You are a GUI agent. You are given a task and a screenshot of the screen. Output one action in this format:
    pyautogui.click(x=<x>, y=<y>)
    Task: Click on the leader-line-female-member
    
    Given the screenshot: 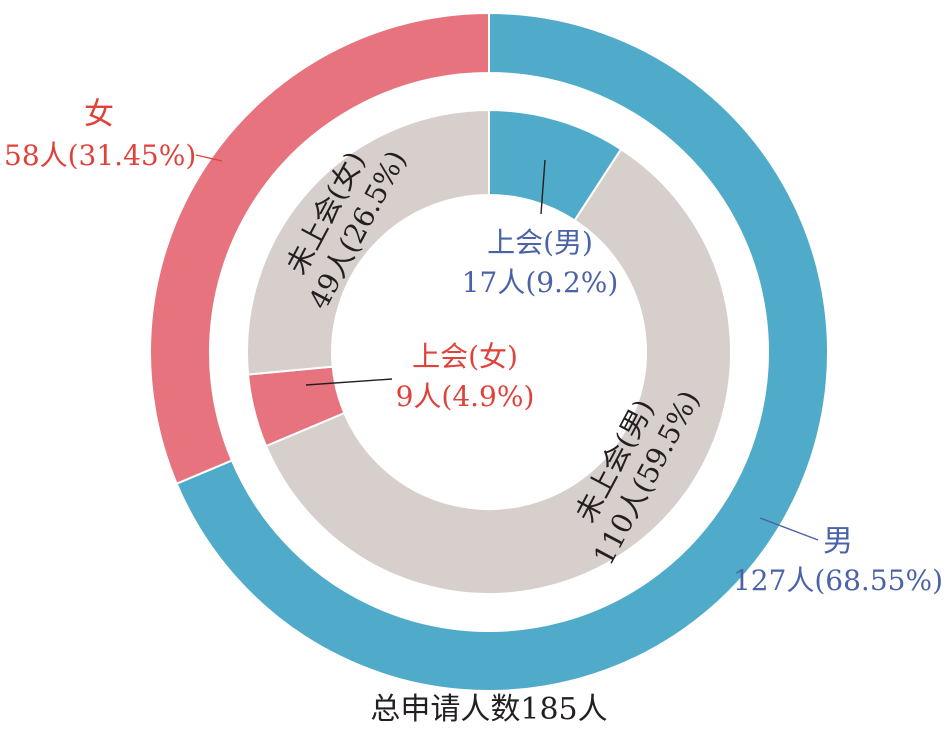 What is the action you would take?
    pyautogui.click(x=349, y=382)
    